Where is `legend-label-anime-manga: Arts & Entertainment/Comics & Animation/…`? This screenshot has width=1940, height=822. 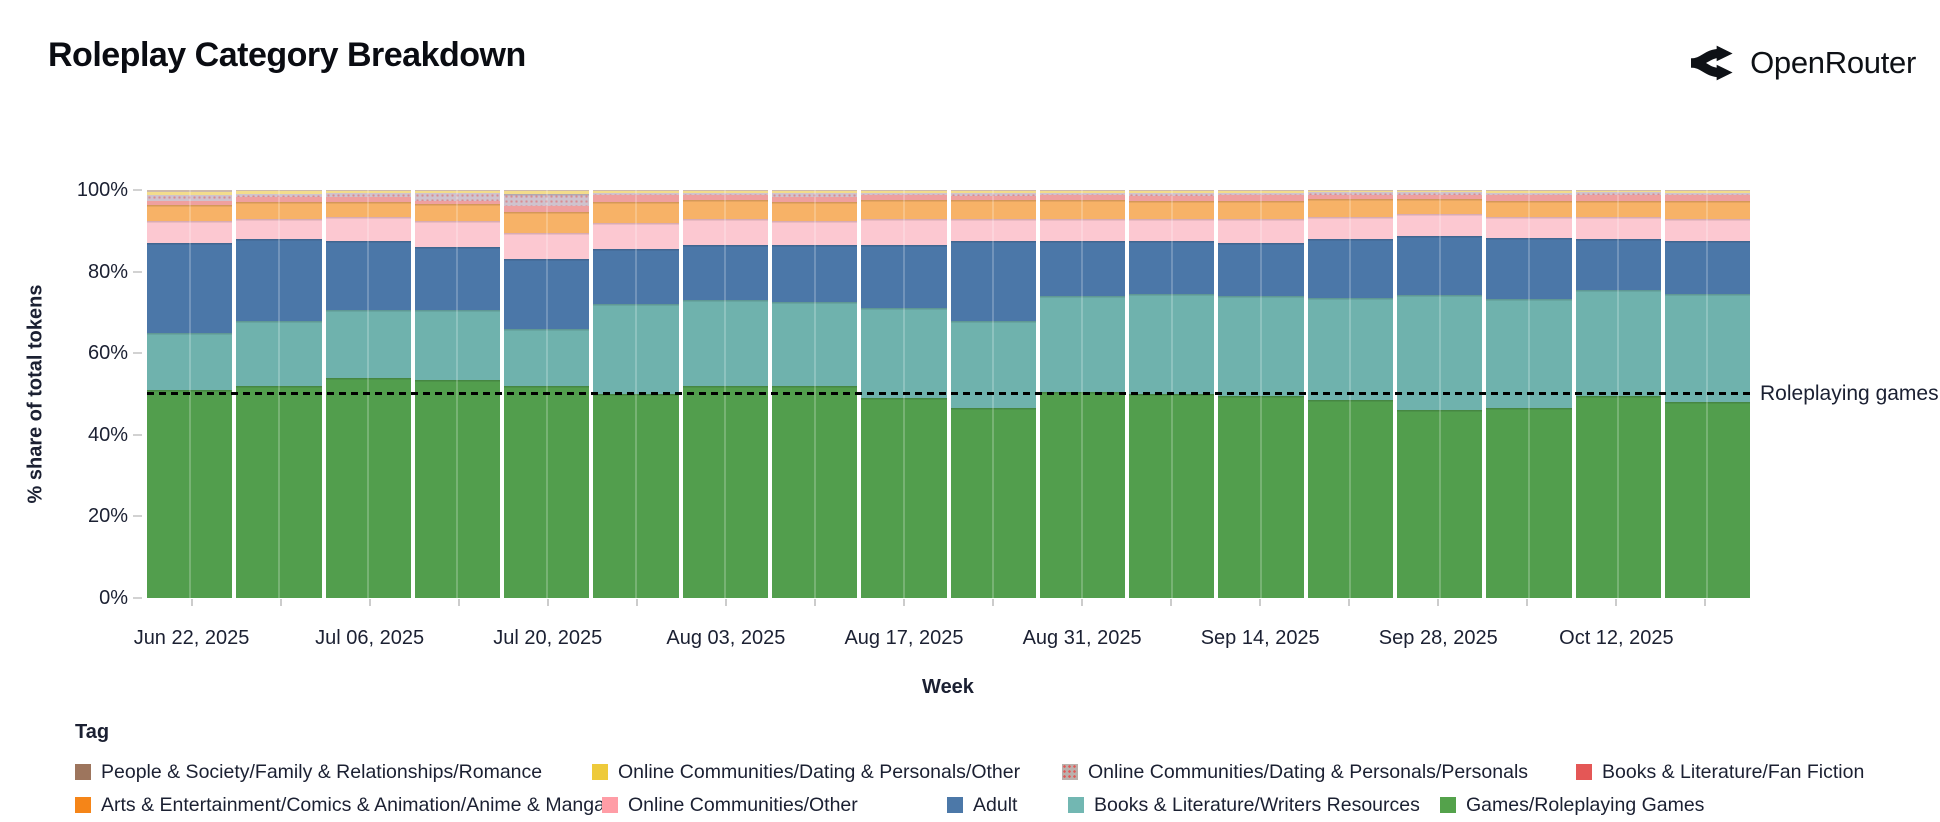 legend-label-anime-manga: Arts & Entertainment/Comics & Animation/… is located at coordinates (353, 804).